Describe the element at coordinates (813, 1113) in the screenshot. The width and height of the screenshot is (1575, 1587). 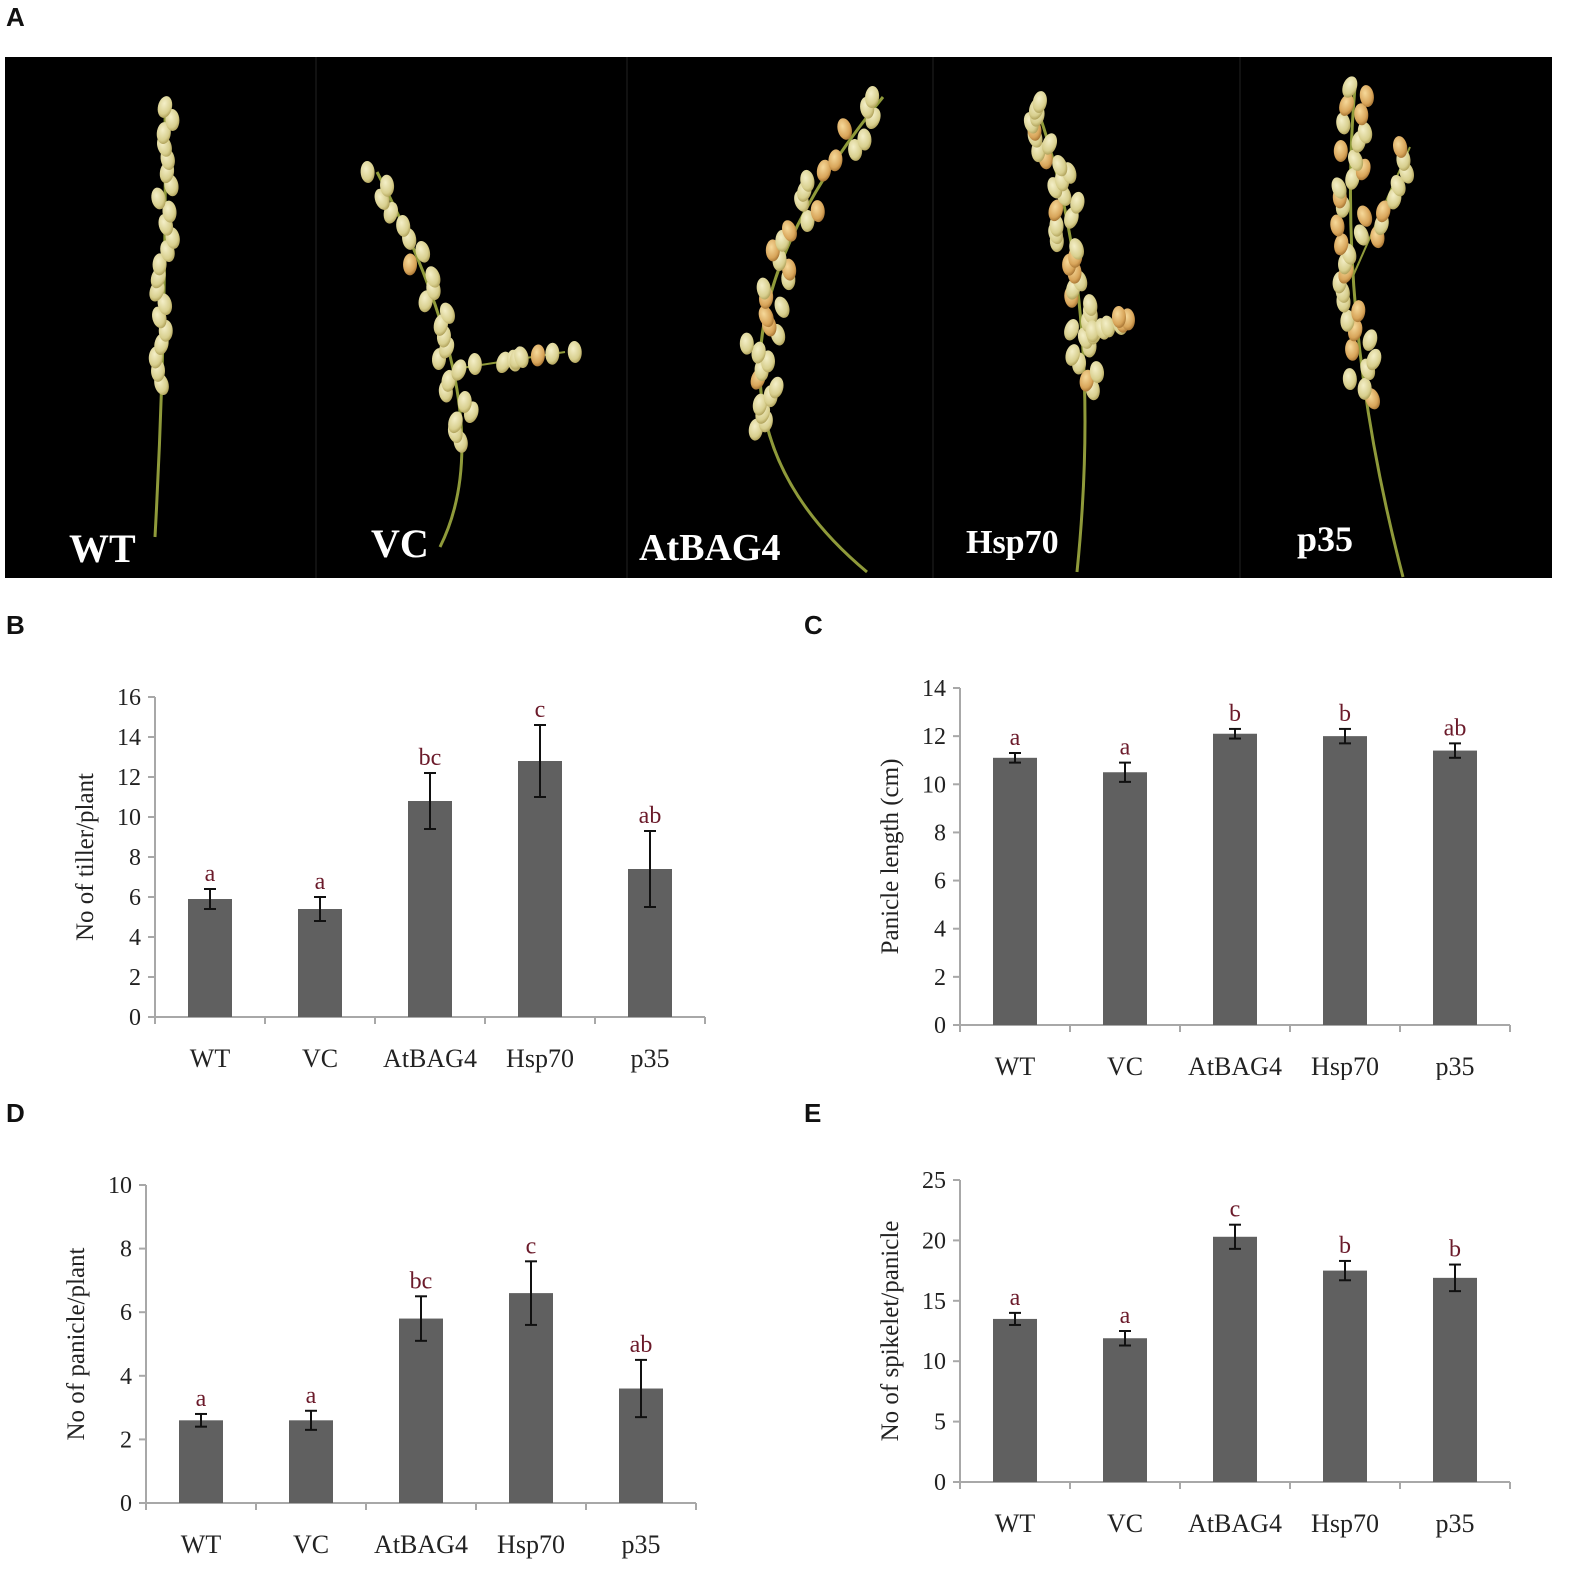
I see `panel-letter-e: E` at that location.